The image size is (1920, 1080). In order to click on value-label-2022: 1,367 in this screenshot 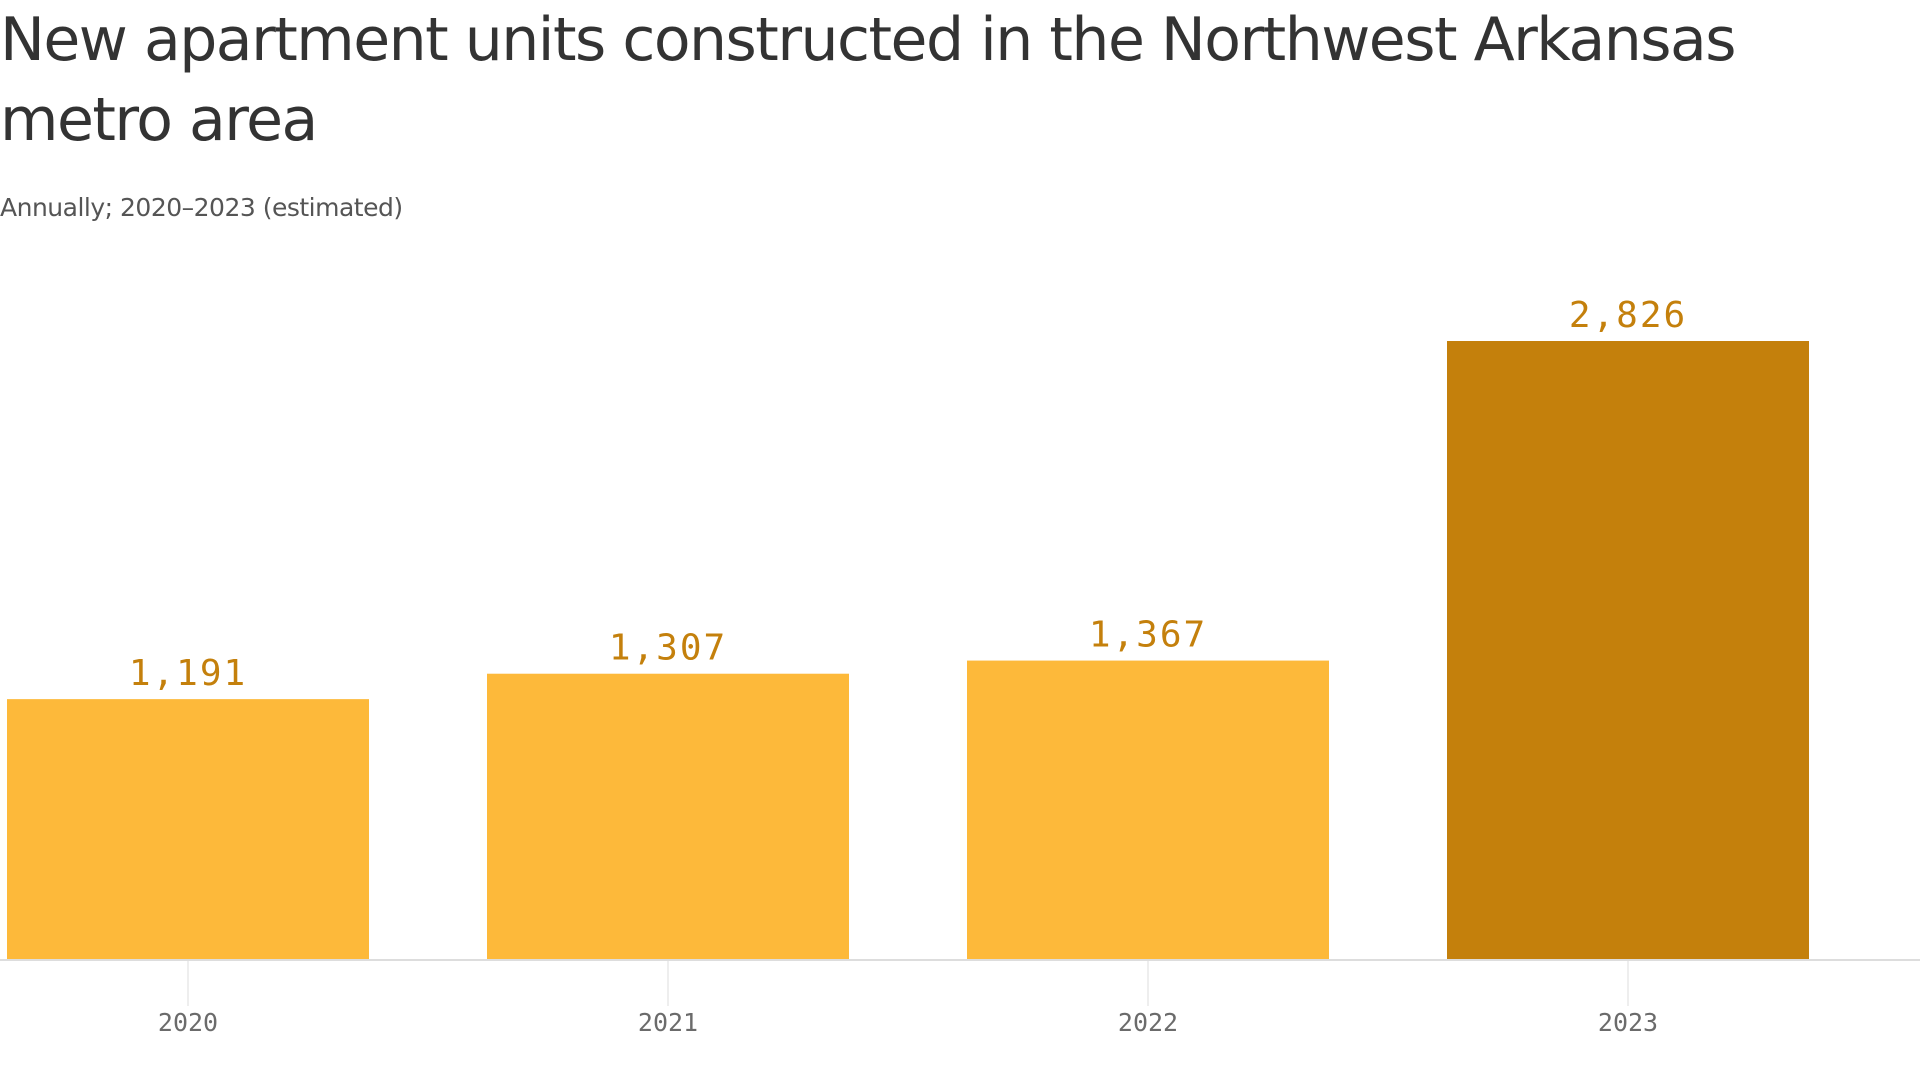, I will do `click(1148, 635)`.